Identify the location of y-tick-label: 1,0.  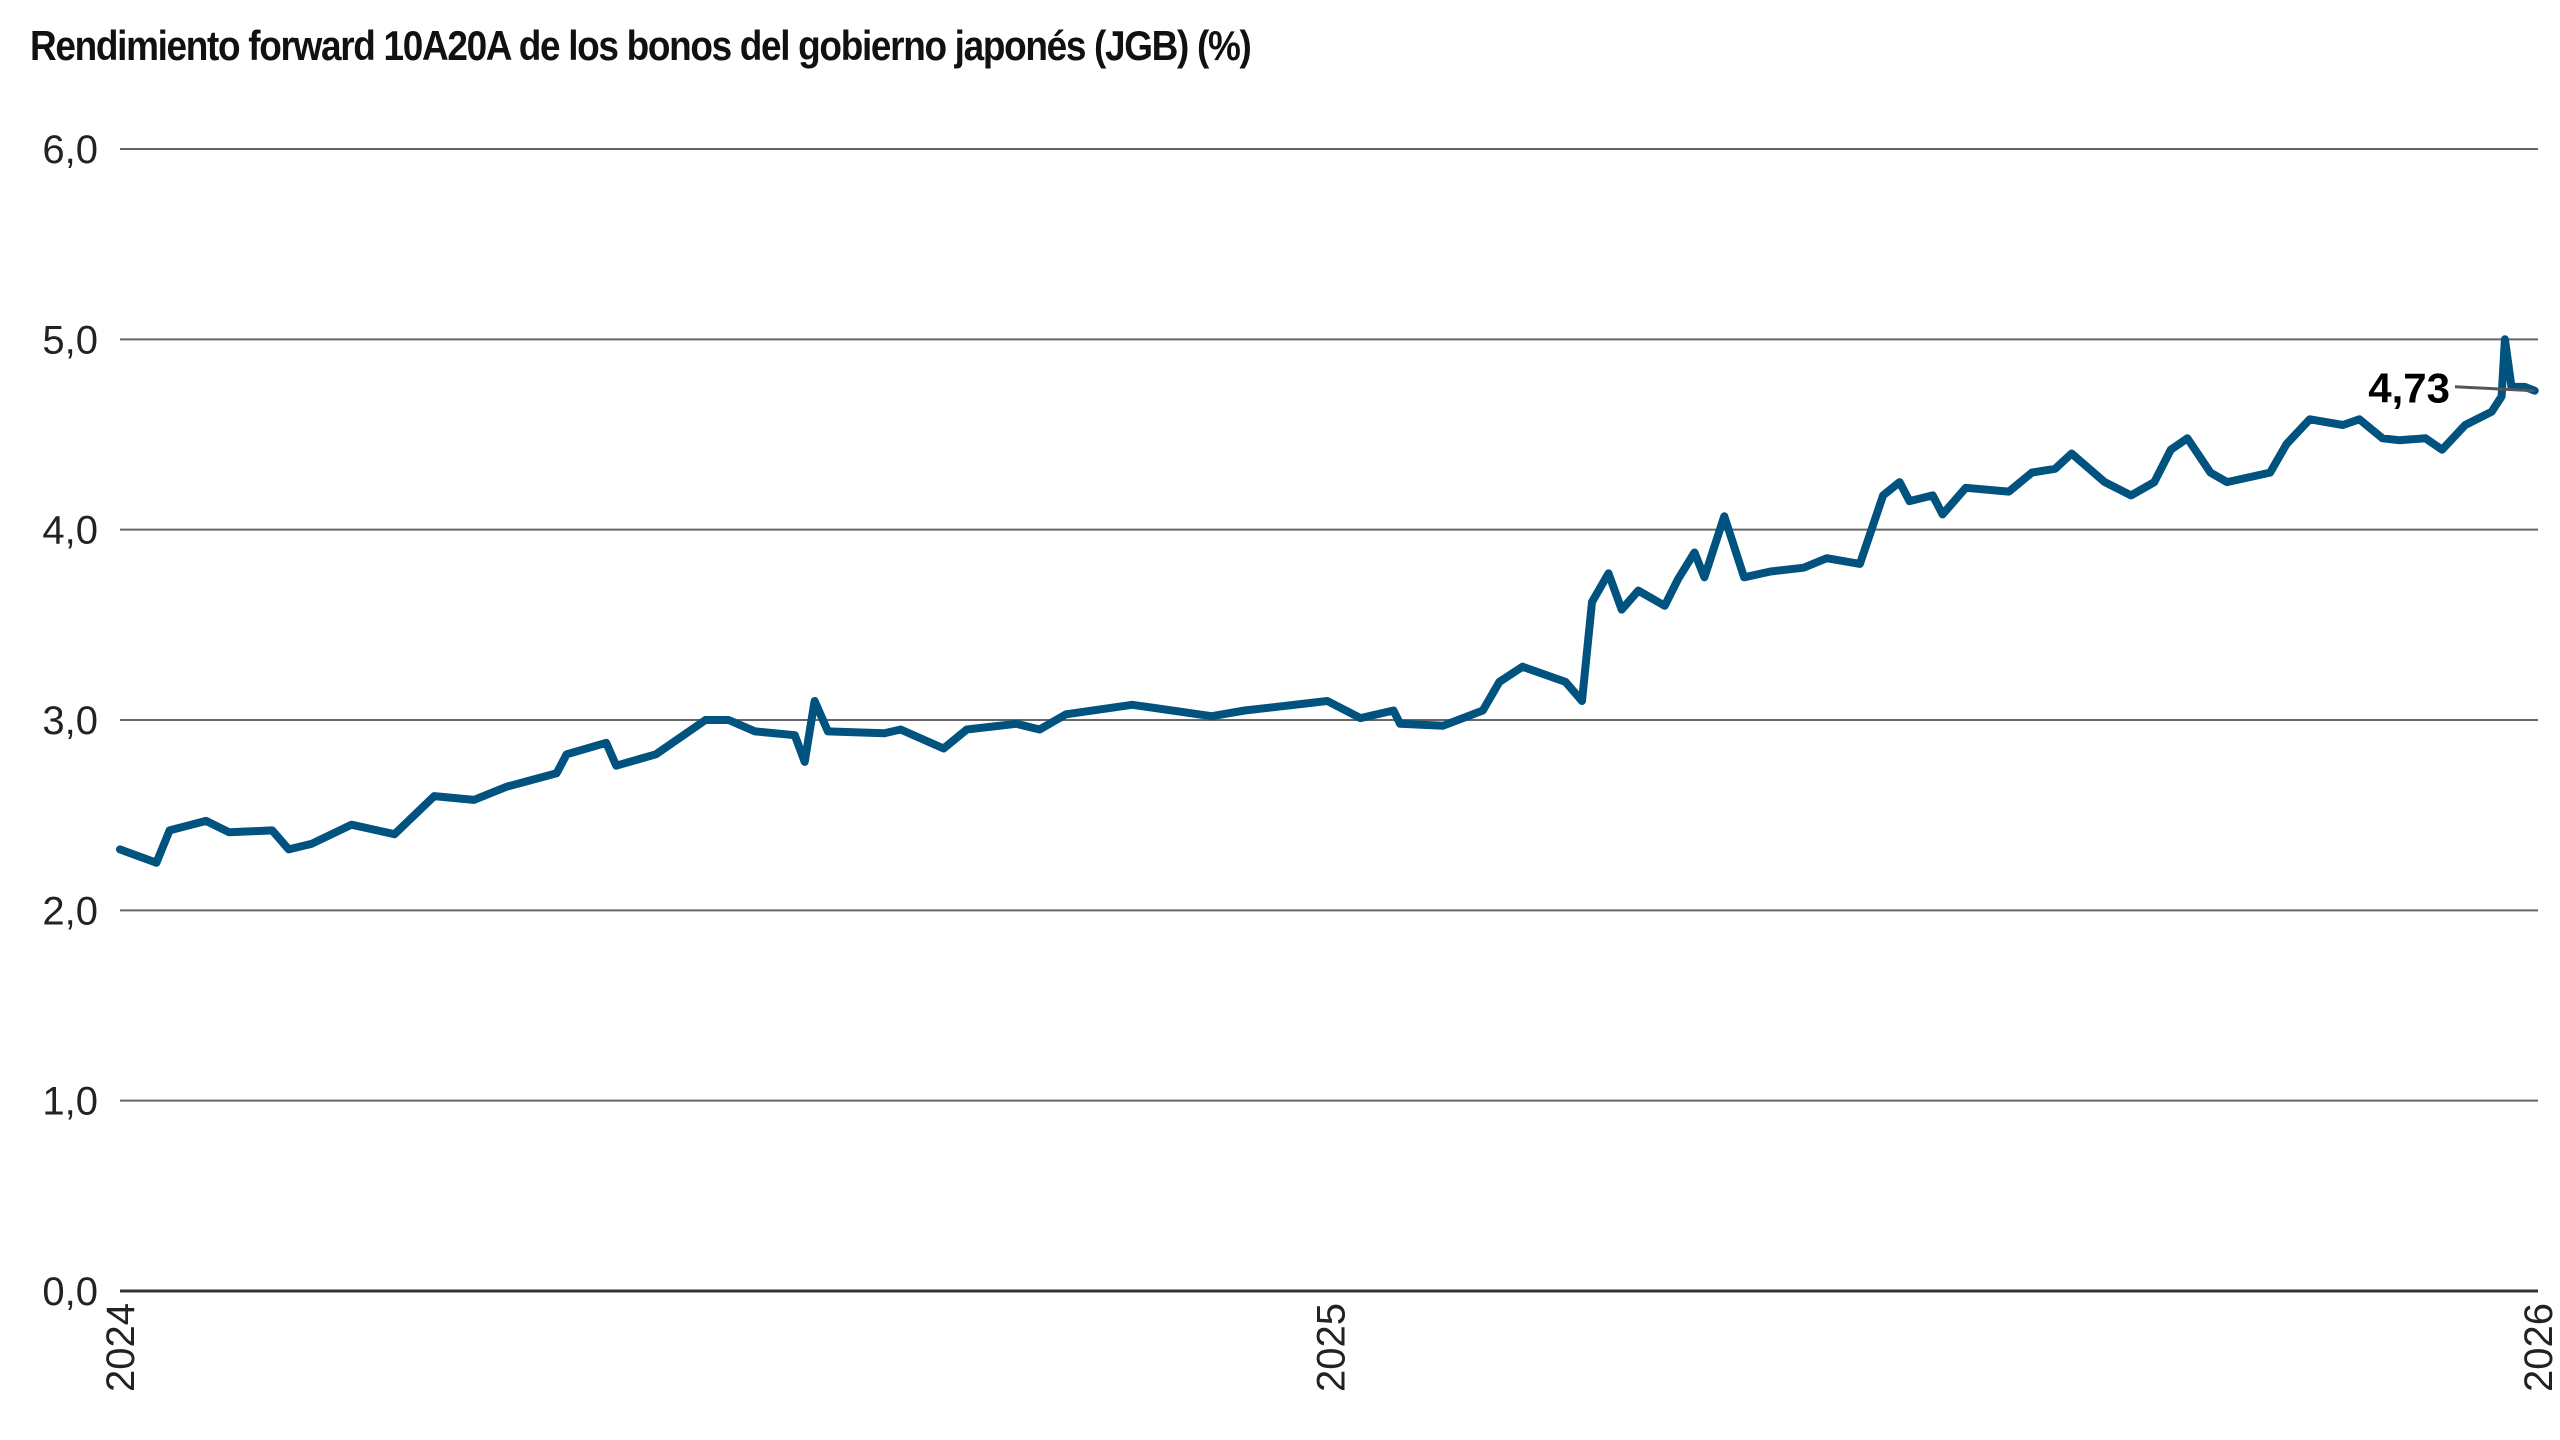
(70, 1102).